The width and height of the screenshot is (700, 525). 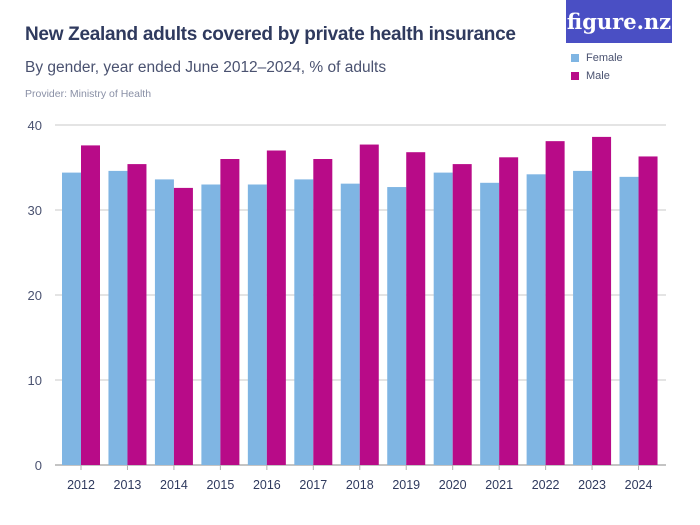 I want to click on bar-male-2022, so click(x=555, y=303).